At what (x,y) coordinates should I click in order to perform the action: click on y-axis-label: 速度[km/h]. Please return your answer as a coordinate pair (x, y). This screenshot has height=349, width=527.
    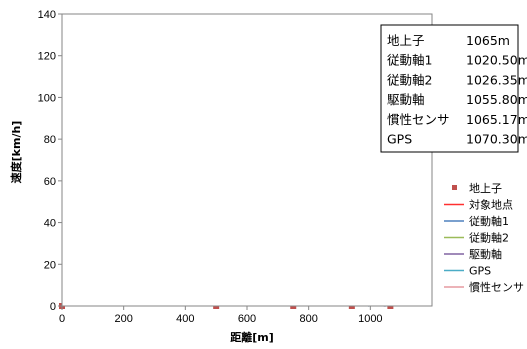
    Looking at the image, I should click on (16, 152).